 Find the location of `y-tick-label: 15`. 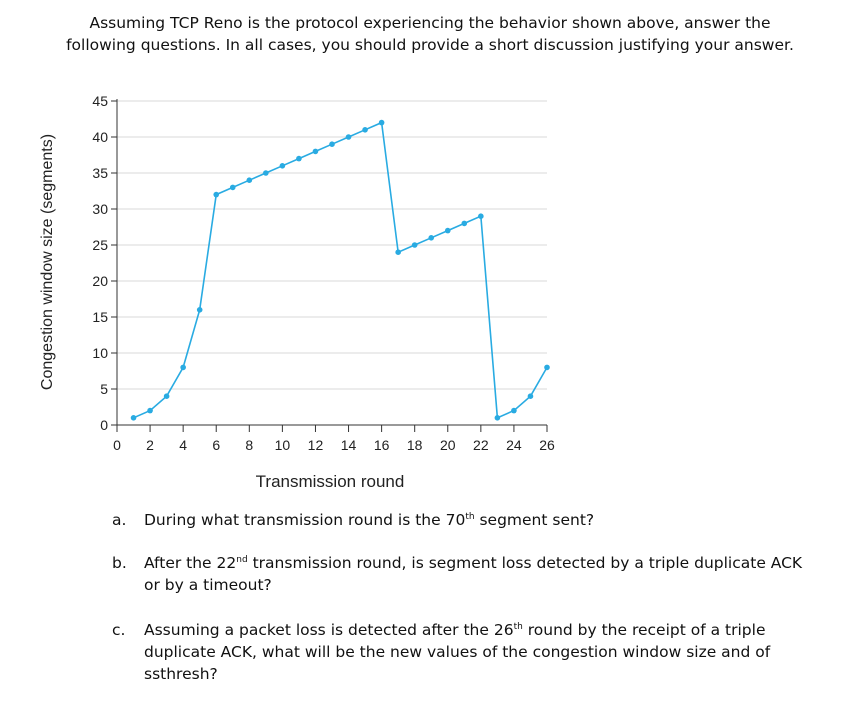

y-tick-label: 15 is located at coordinates (100, 317).